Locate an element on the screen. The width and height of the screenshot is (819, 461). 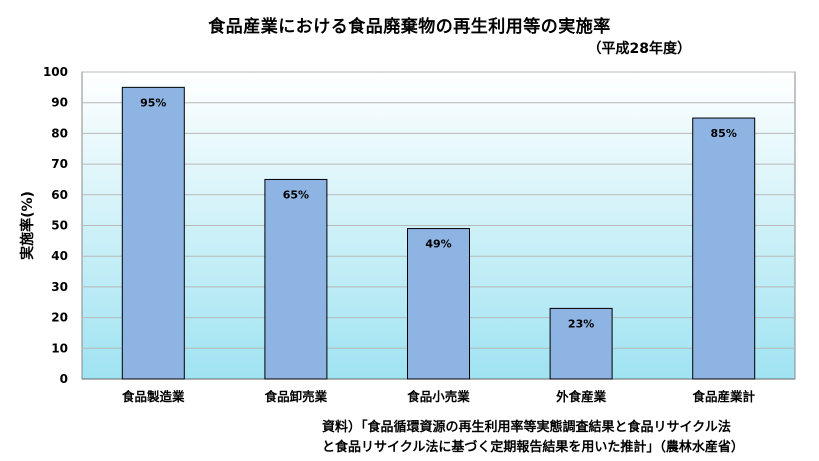
y-axis-label: 実施率(%) is located at coordinates (27, 225).